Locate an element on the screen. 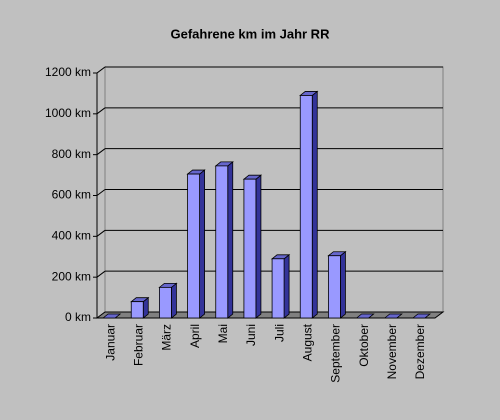 This screenshot has width=500, height=420. x-tick-label: April is located at coordinates (195, 336).